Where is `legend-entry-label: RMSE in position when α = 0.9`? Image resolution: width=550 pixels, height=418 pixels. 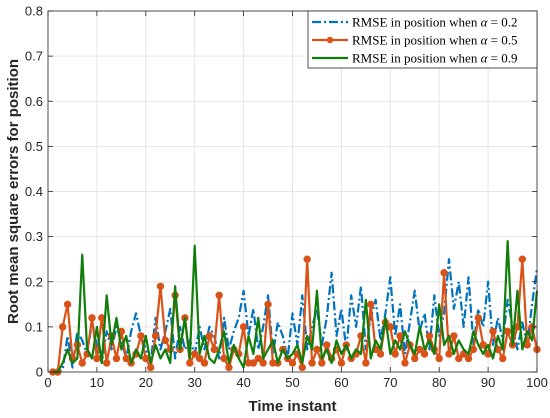
legend-entry-label: RMSE in position when α = 0.9 is located at coordinates (435, 58).